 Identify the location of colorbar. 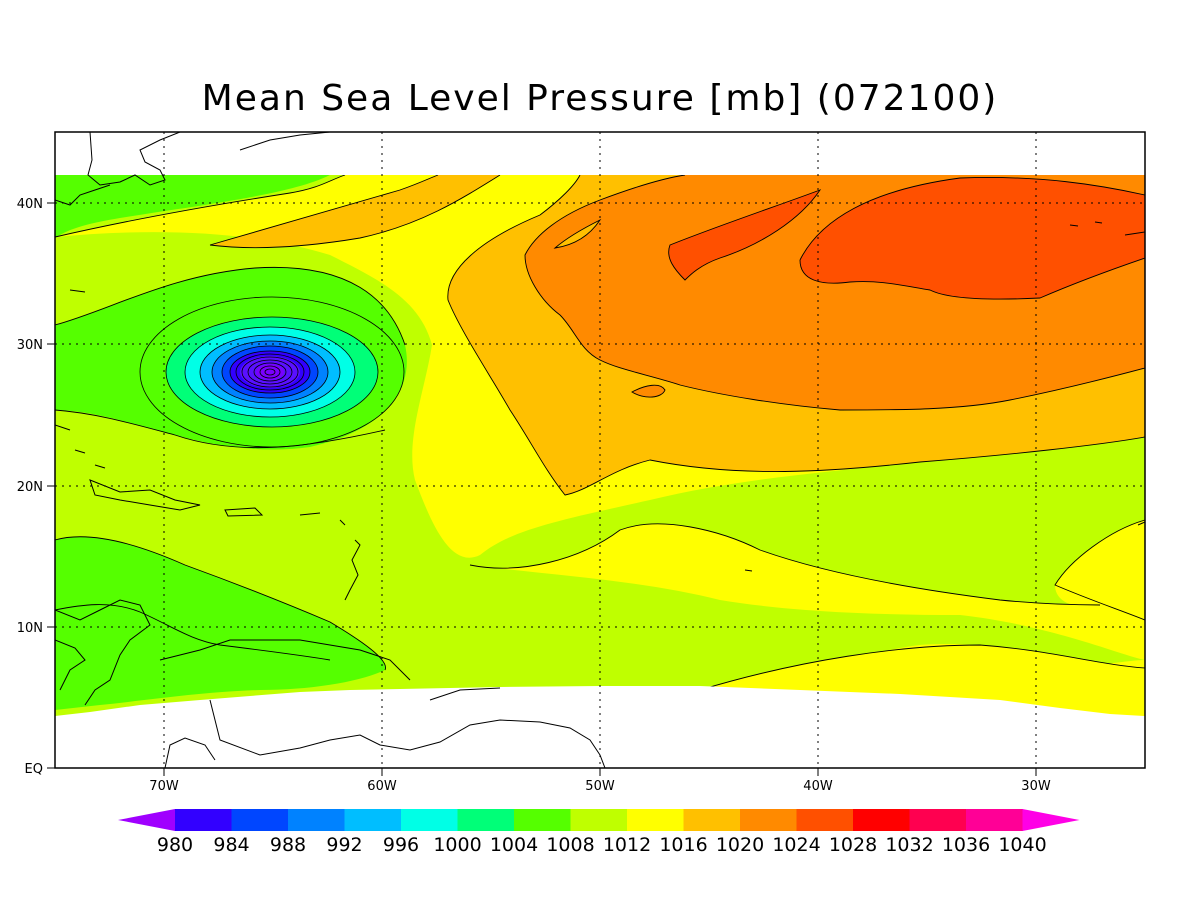
(599, 820).